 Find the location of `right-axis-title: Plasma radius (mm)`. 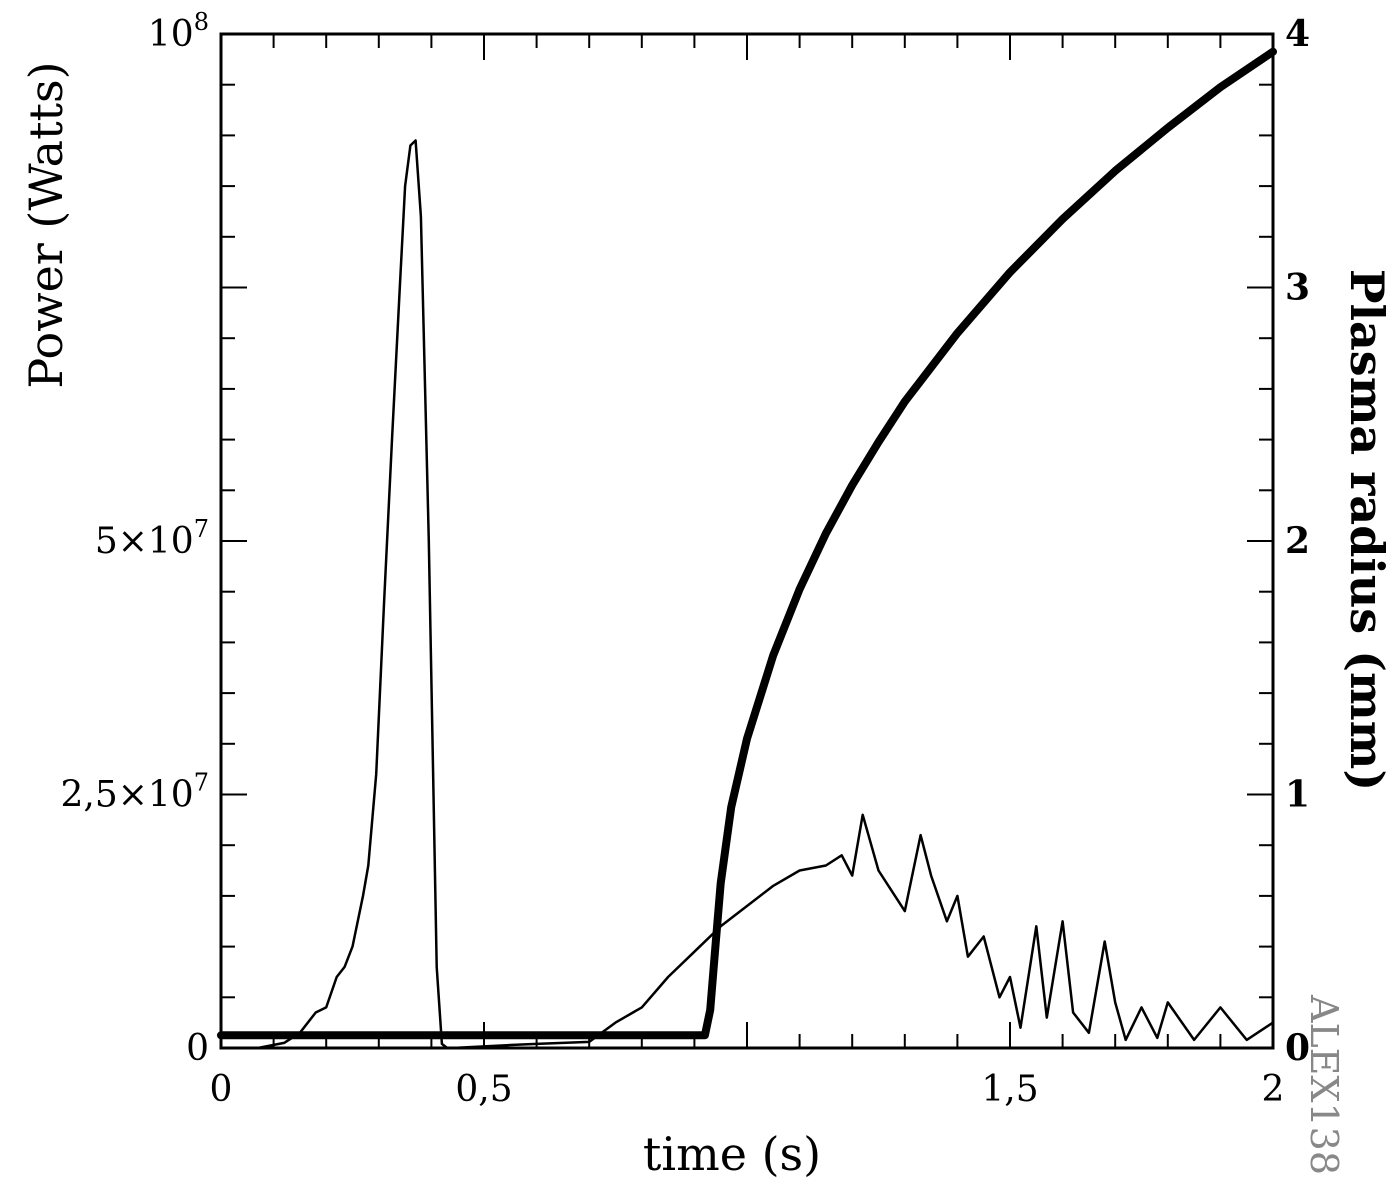

right-axis-title: Plasma radius (mm) is located at coordinates (1367, 530).